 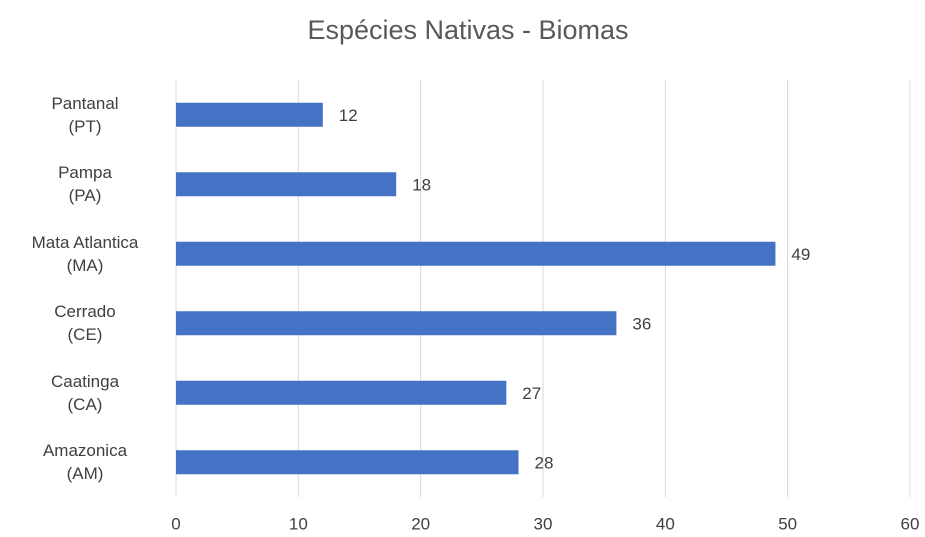 What do you see at coordinates (531, 393) in the screenshot?
I see `data-label: 27` at bounding box center [531, 393].